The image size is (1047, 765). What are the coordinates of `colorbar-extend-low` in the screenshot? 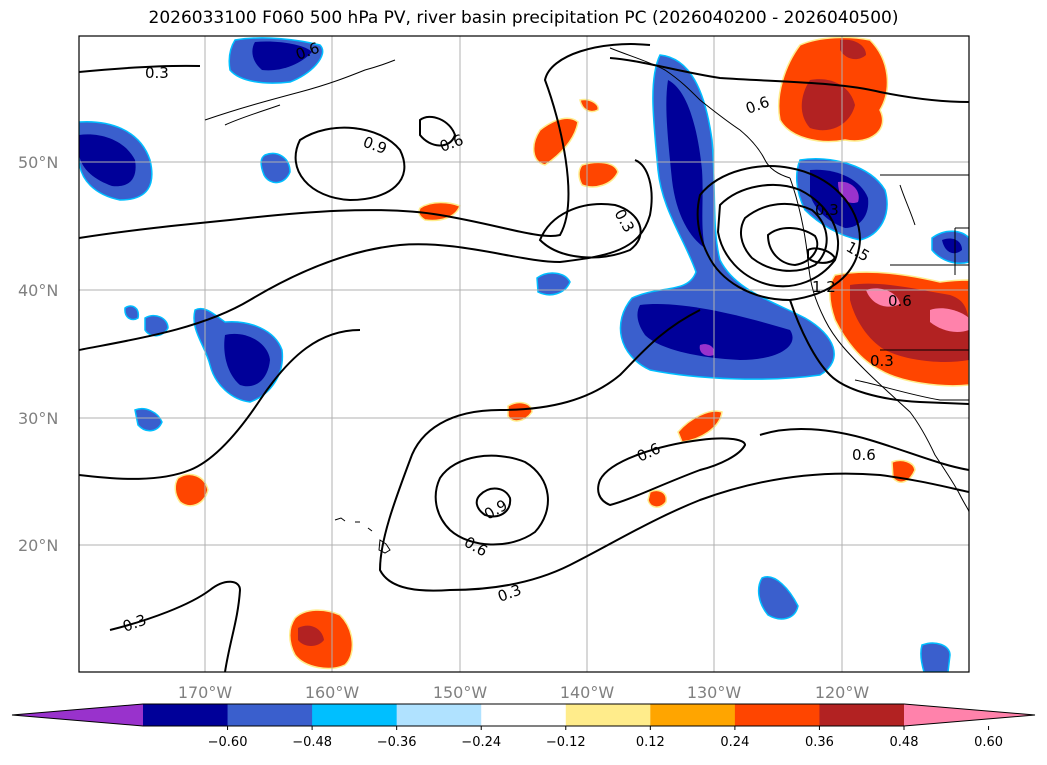 It's located at (77, 715).